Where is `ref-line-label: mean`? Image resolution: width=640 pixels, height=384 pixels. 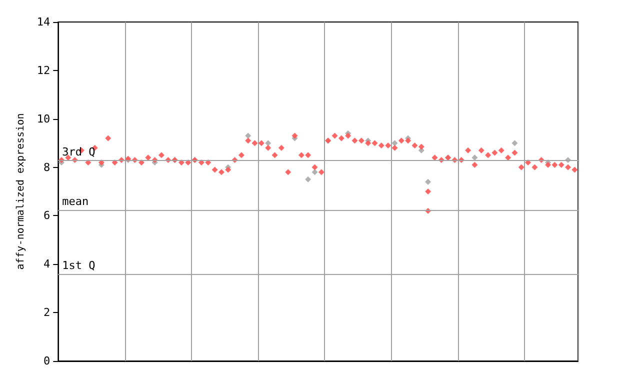
ref-line-label: mean is located at coordinates (75, 201).